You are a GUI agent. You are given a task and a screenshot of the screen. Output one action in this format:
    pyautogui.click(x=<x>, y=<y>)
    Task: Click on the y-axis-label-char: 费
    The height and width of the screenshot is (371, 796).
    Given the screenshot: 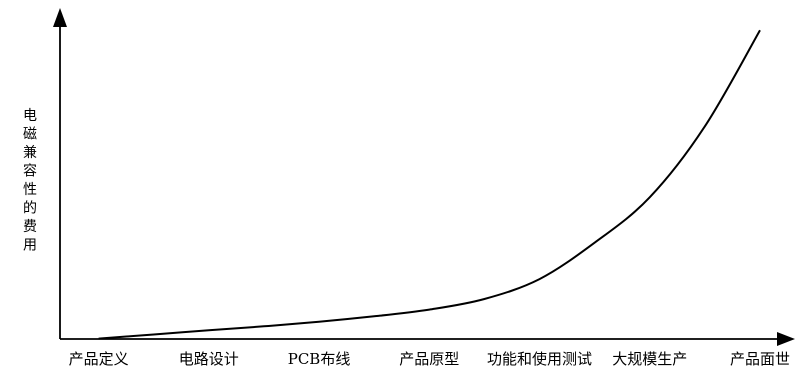 What is the action you would take?
    pyautogui.click(x=30, y=227)
    